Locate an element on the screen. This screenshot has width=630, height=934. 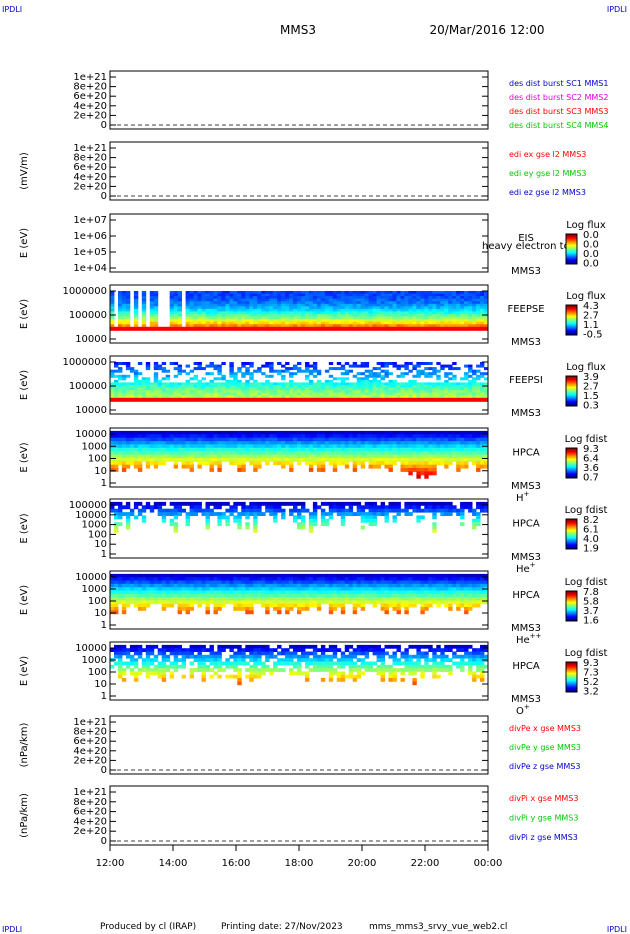
eis-ytick-label: 1e+06 is located at coordinates (90, 236).